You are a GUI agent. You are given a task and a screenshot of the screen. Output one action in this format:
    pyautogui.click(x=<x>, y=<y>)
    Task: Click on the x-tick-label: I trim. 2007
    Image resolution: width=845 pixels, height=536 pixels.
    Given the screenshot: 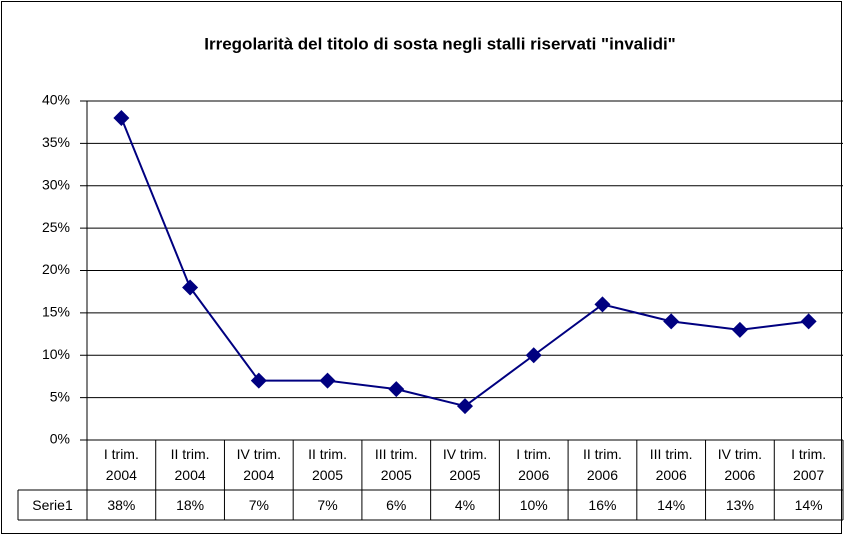 What is the action you would take?
    pyautogui.click(x=809, y=464)
    